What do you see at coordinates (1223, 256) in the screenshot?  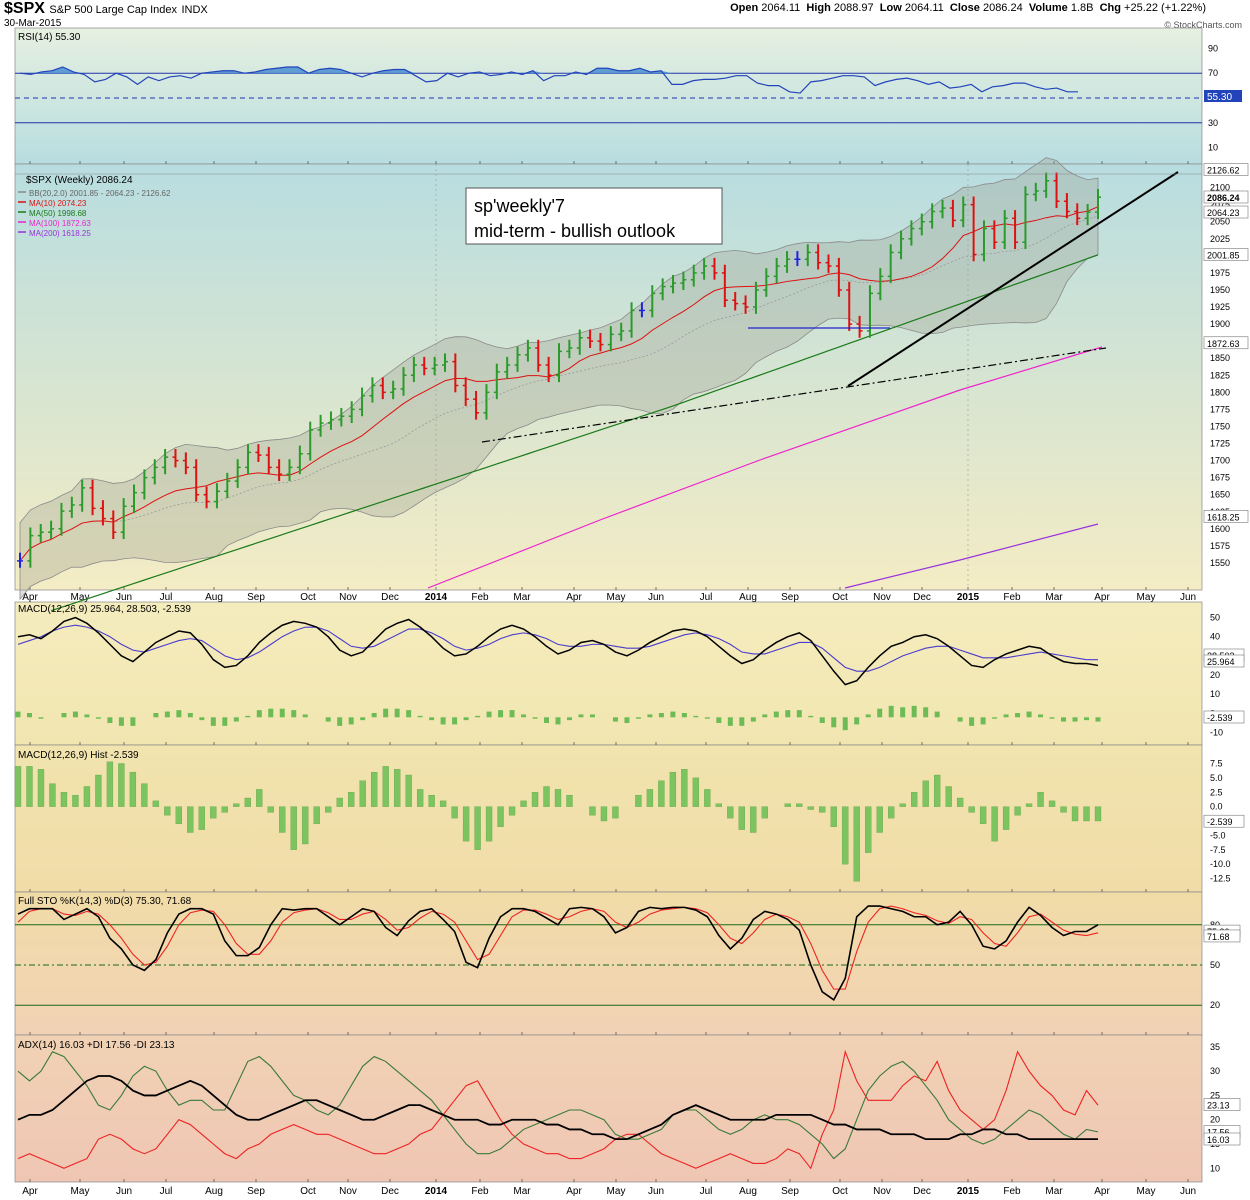 I see `price-value-label: 2001.85` at bounding box center [1223, 256].